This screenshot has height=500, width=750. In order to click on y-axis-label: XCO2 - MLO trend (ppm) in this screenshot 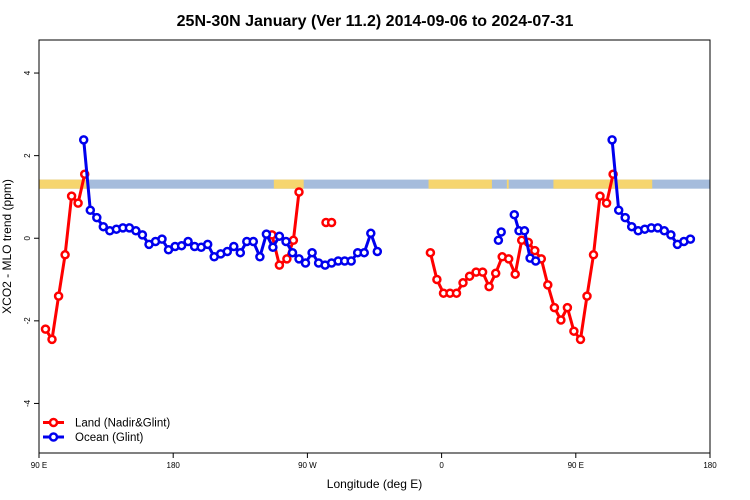, I will do `click(7, 246)`.